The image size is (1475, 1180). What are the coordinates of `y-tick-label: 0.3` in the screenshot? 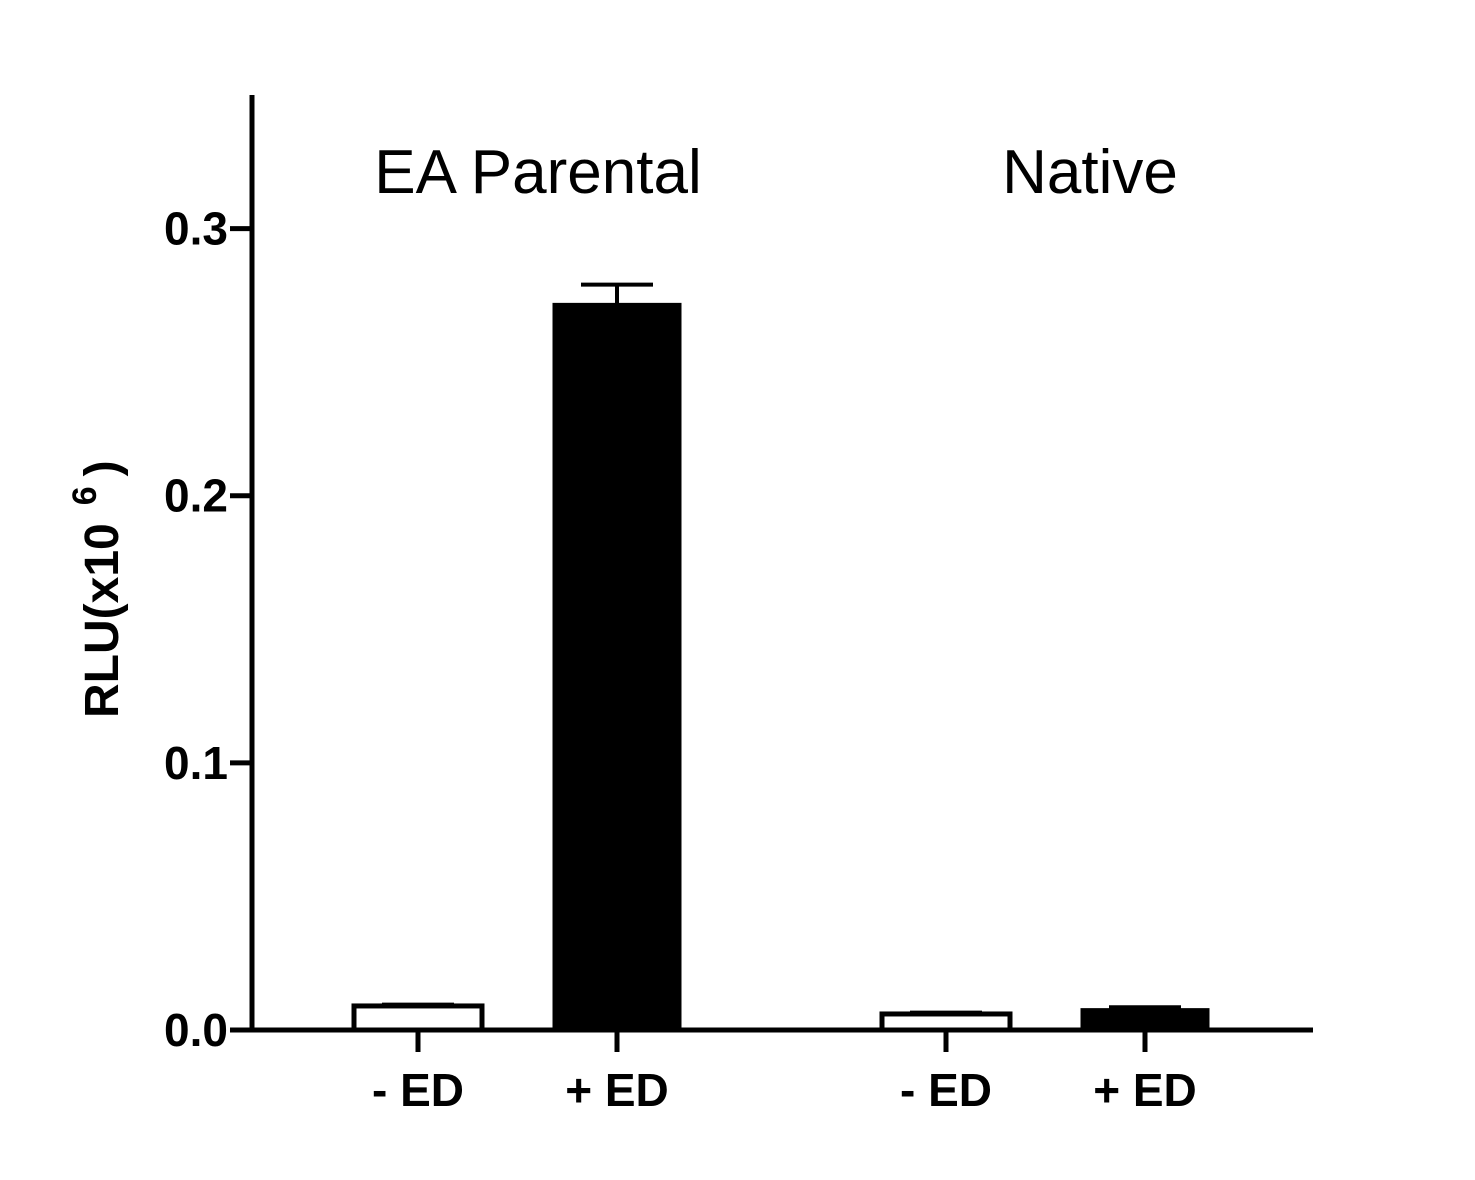 It's located at (196, 229).